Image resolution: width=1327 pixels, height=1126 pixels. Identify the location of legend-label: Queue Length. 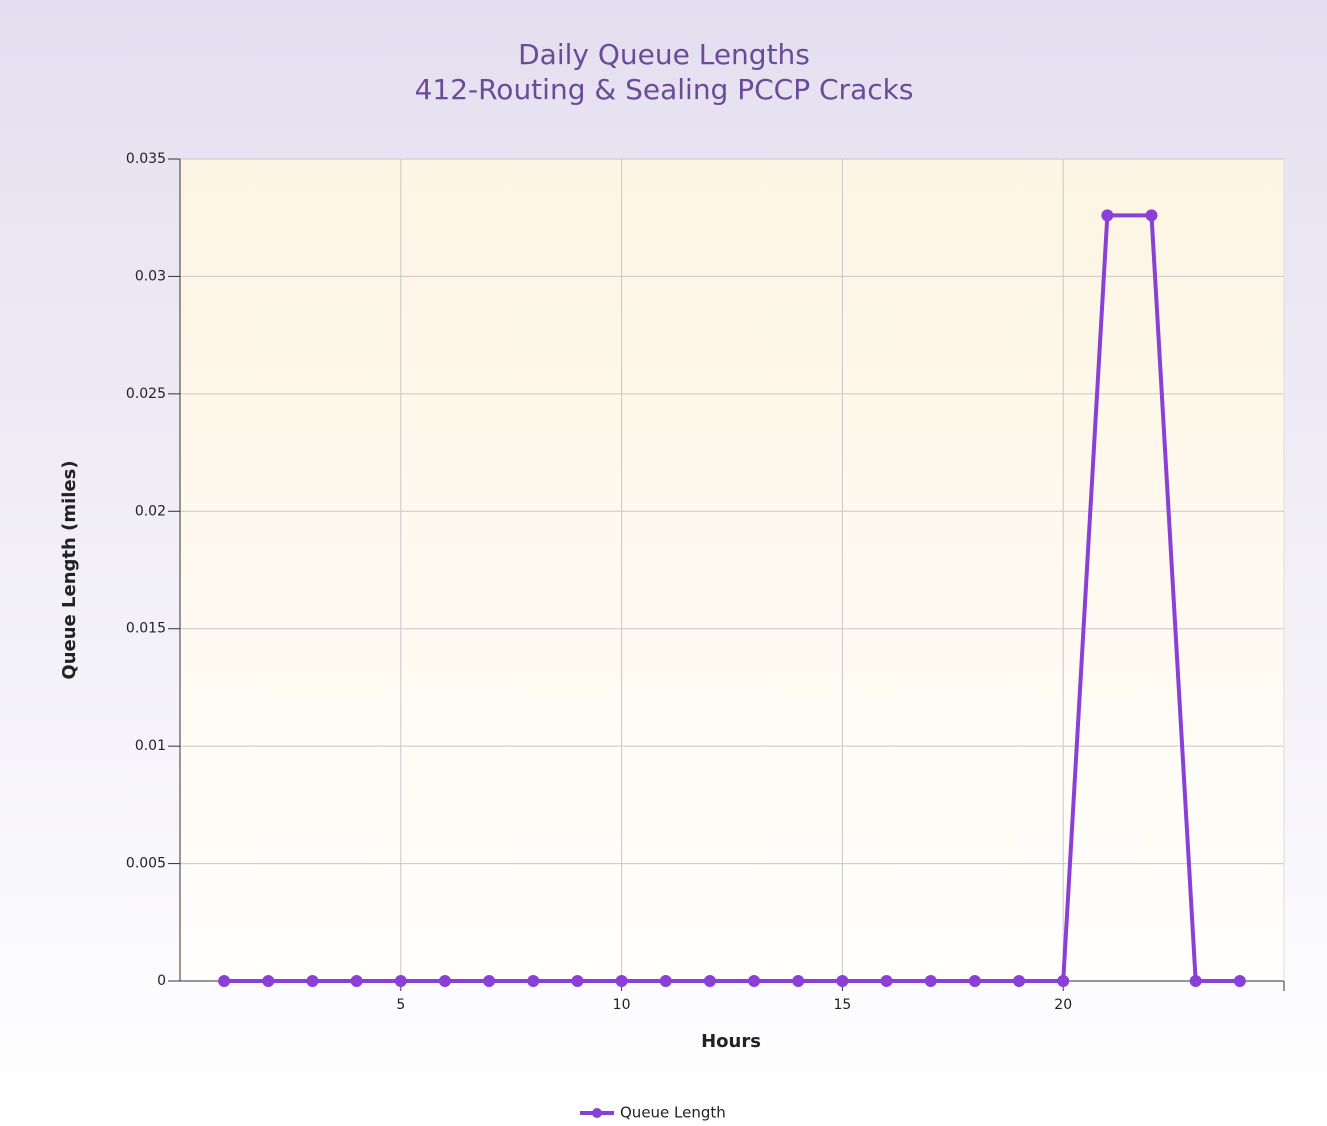
(673, 1113).